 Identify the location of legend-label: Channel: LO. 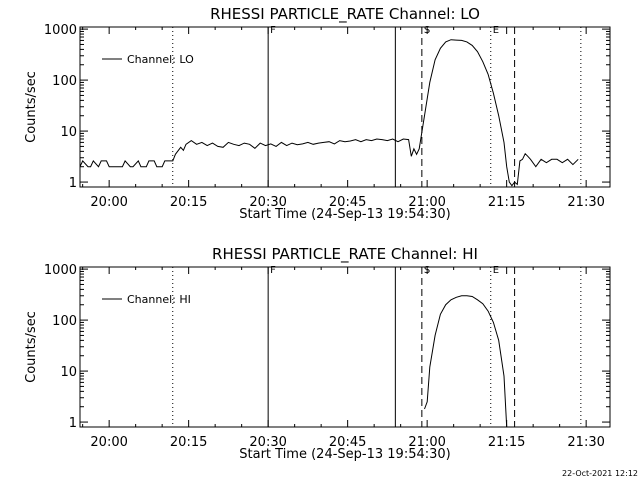
(160, 59).